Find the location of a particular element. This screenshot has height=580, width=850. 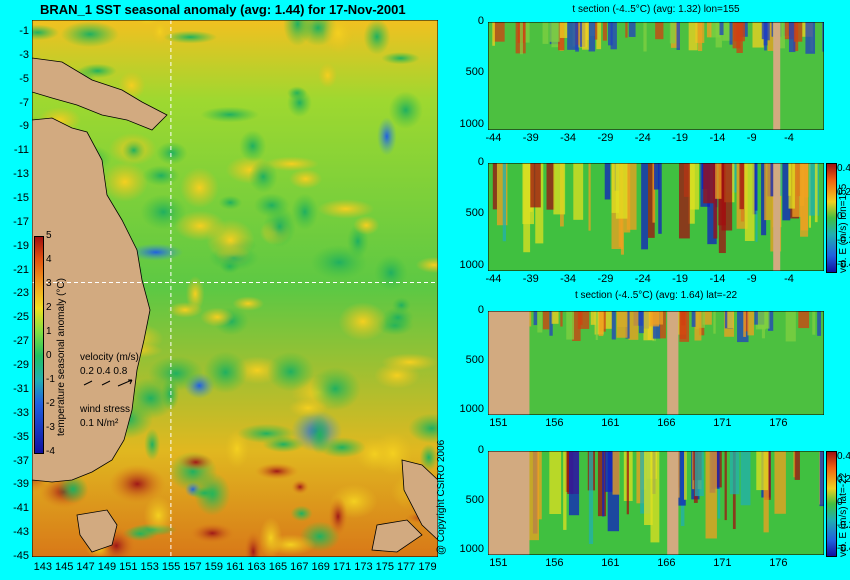

section-x-tick-label: 166 is located at coordinates (666, 563).